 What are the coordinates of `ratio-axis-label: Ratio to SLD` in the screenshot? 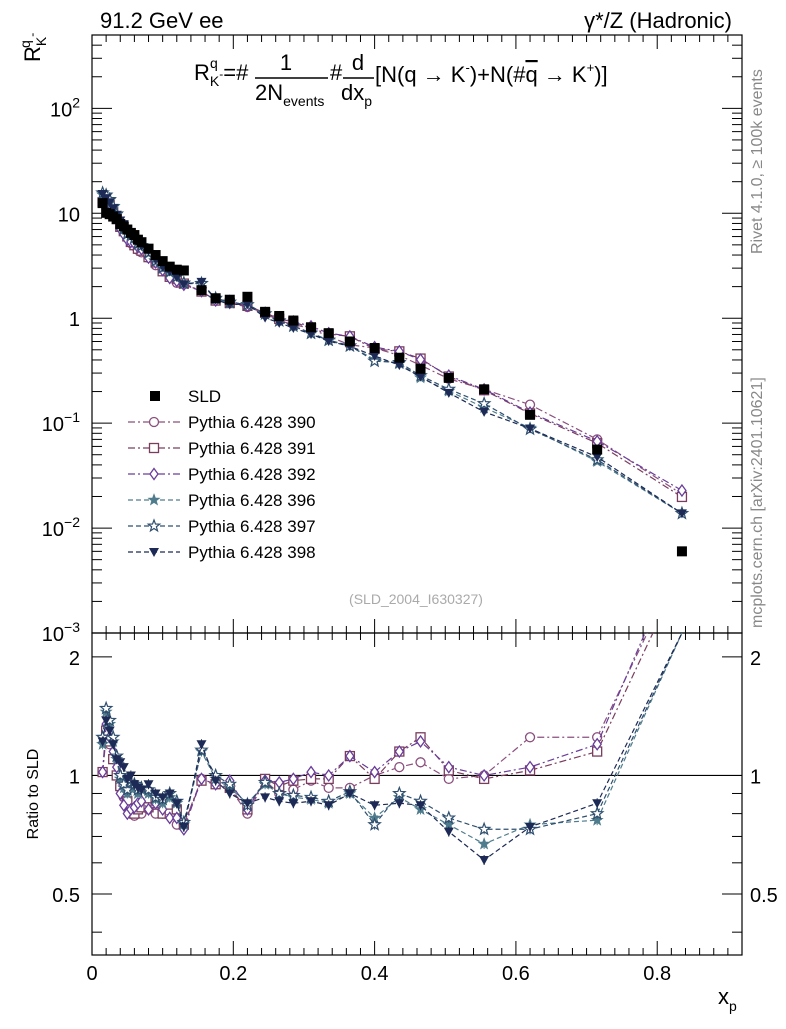 It's located at (33, 794).